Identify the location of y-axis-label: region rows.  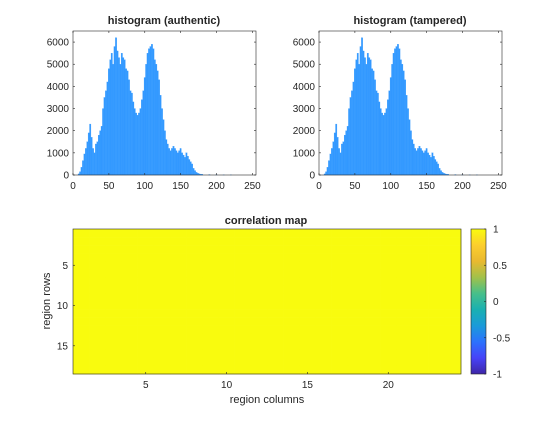
(47, 300).